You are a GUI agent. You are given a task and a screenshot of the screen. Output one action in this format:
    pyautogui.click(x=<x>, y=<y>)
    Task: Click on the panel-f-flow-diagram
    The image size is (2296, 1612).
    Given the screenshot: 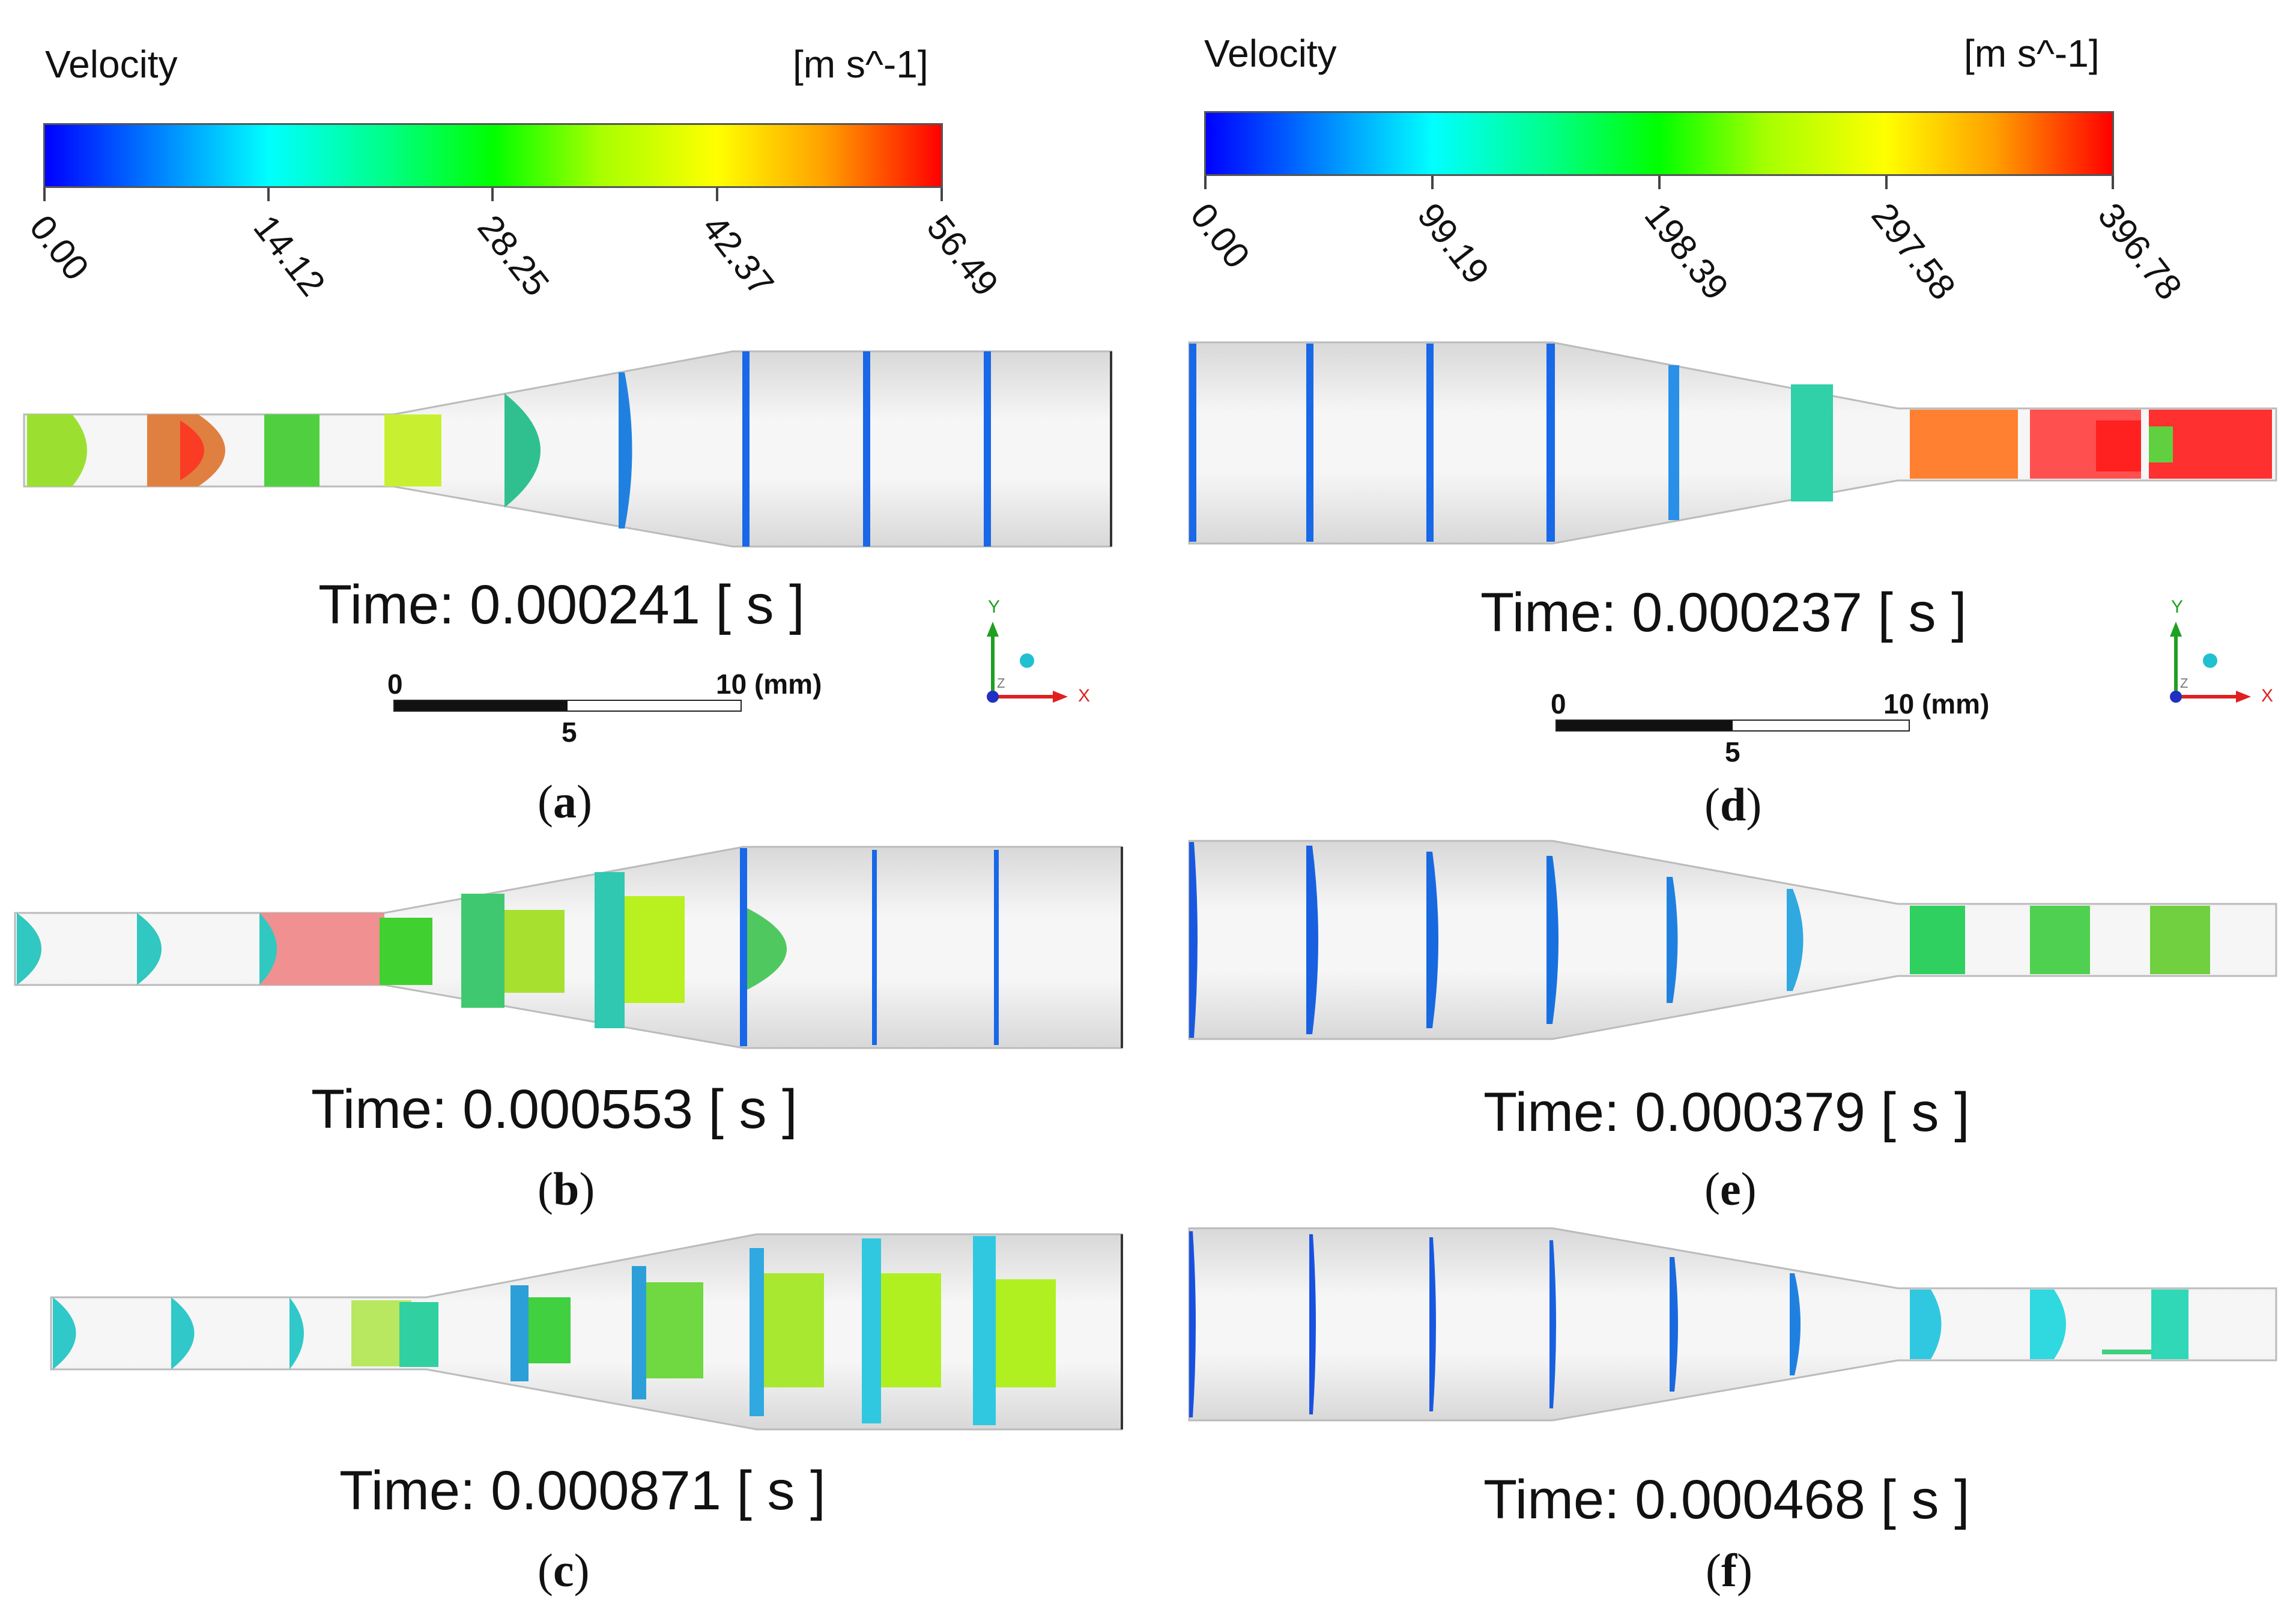 What is the action you would take?
    pyautogui.click(x=1732, y=1324)
    